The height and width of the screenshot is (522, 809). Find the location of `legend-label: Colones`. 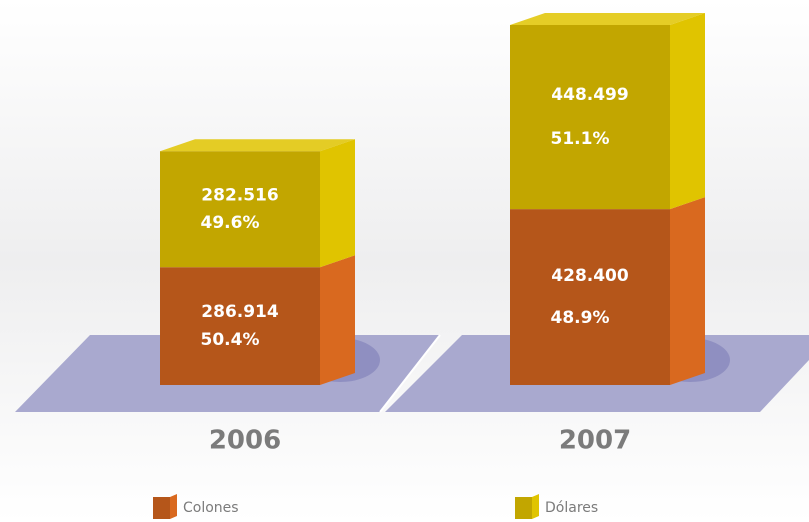

legend-label: Colones is located at coordinates (211, 508).